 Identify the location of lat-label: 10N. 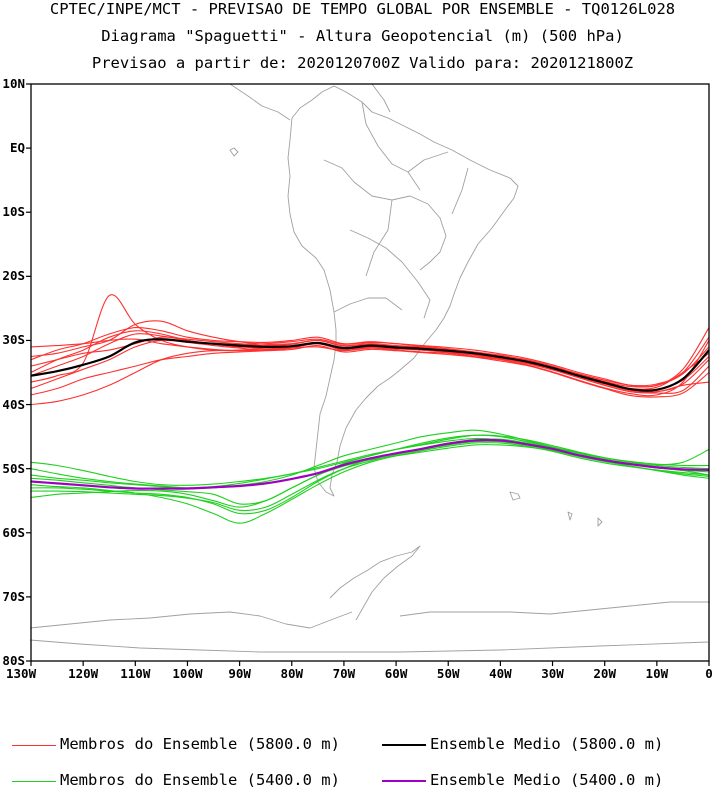
(13, 83).